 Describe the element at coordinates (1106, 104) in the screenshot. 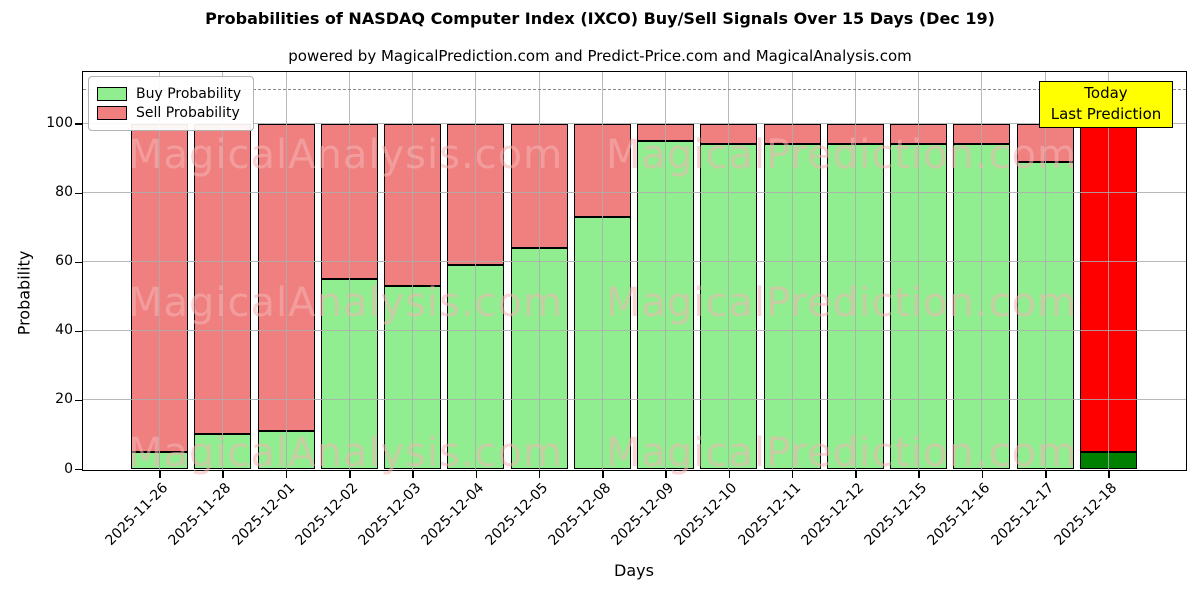

I see `today-annotation: Today Last Prediction` at that location.